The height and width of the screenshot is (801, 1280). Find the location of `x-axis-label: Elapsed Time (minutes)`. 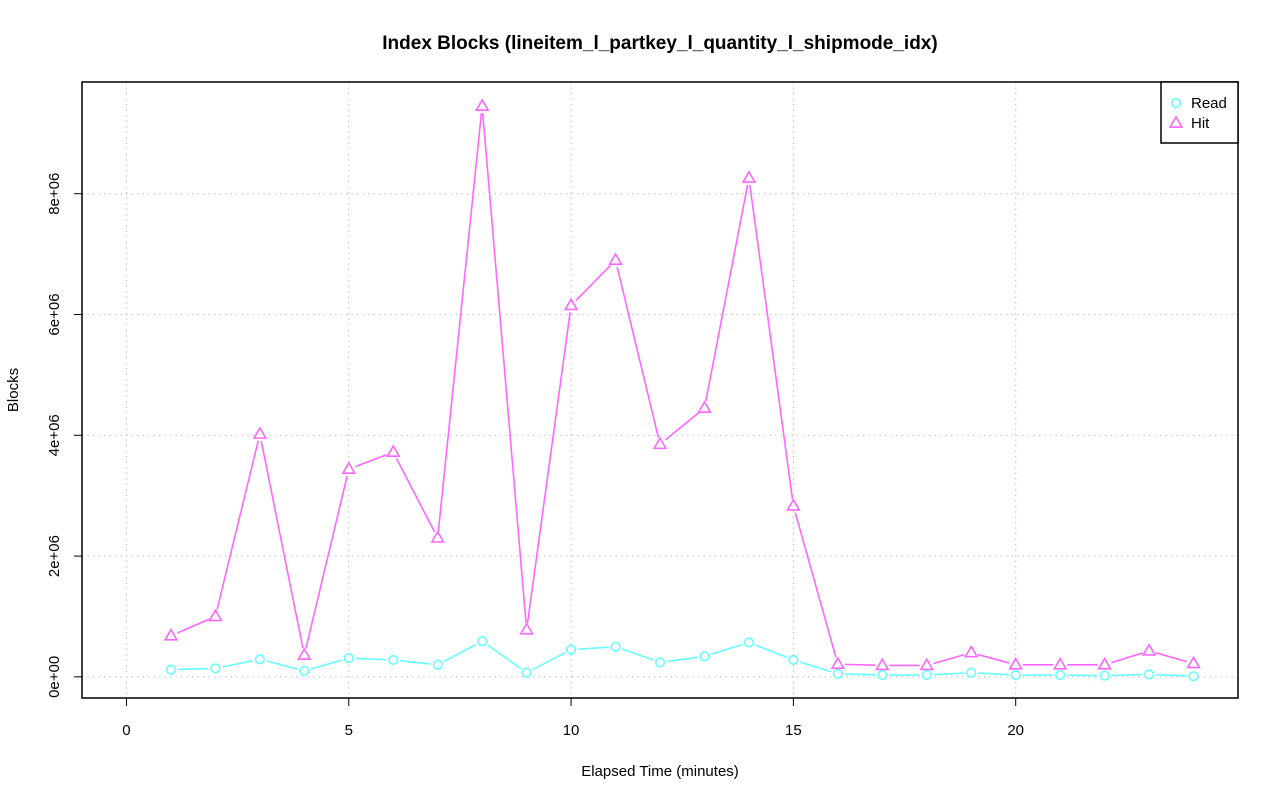

x-axis-label: Elapsed Time (minutes) is located at coordinates (660, 771).